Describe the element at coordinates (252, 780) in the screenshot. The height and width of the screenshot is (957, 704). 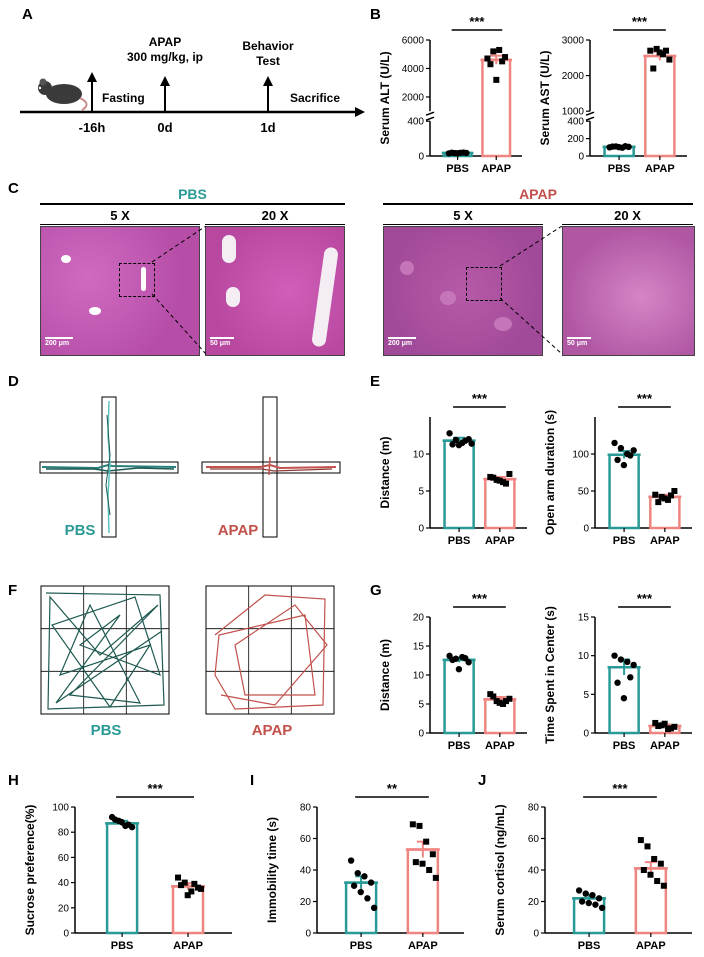
I see `panel-label-i: I` at that location.